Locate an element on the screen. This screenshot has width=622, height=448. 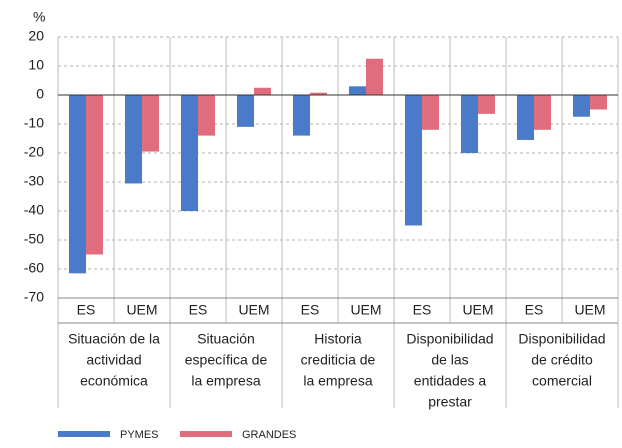
y-axis-label: % is located at coordinates (39, 17).